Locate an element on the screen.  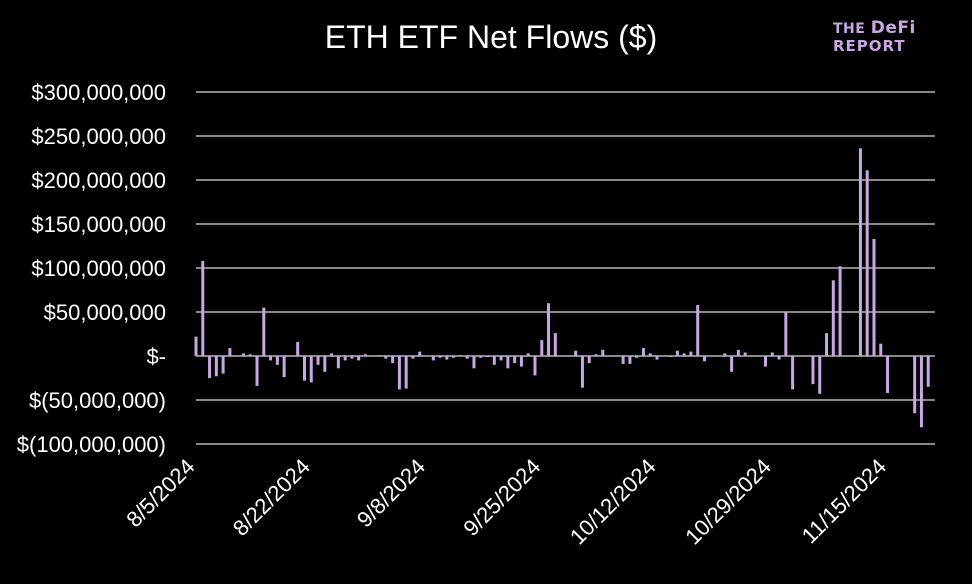
y-tick-label: $50,000,000 is located at coordinates (105, 312).